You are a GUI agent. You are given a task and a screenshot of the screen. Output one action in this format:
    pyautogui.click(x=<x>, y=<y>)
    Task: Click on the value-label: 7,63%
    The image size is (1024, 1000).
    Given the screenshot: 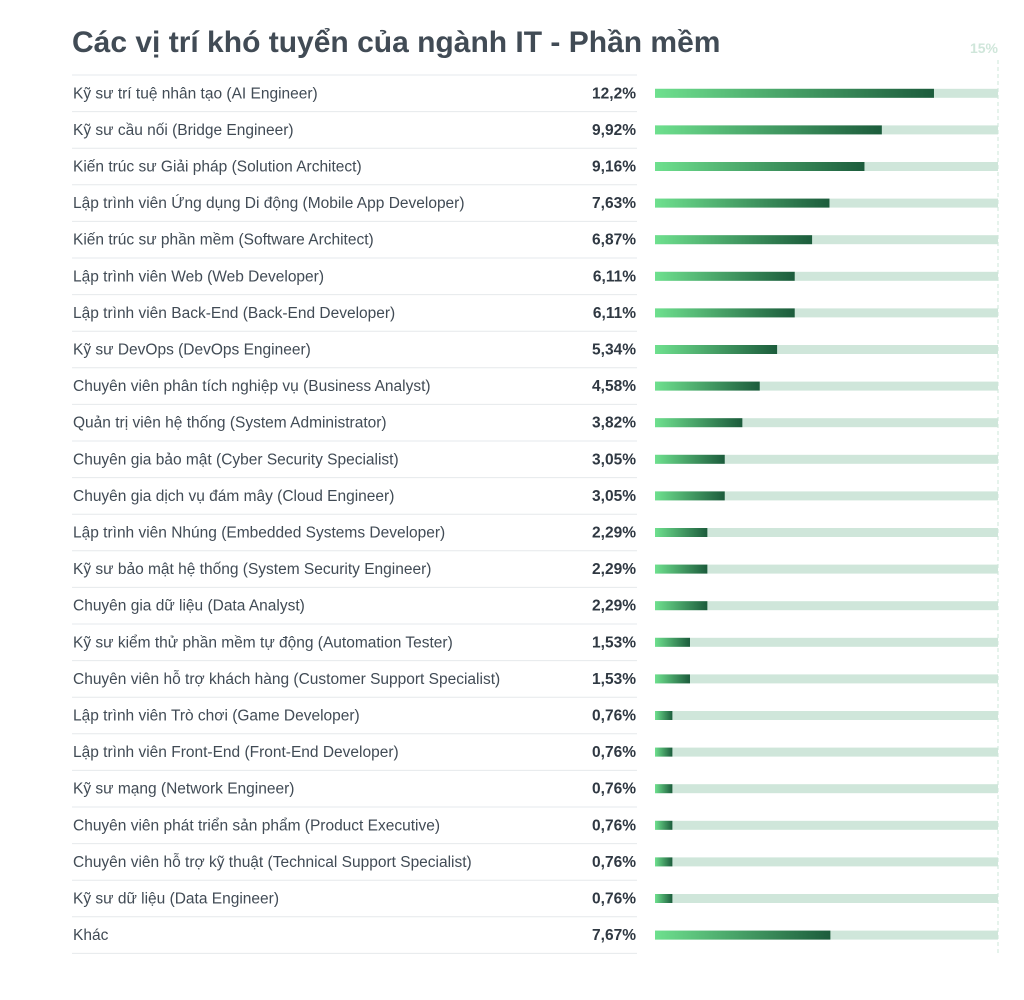 What is the action you would take?
    pyautogui.click(x=614, y=203)
    